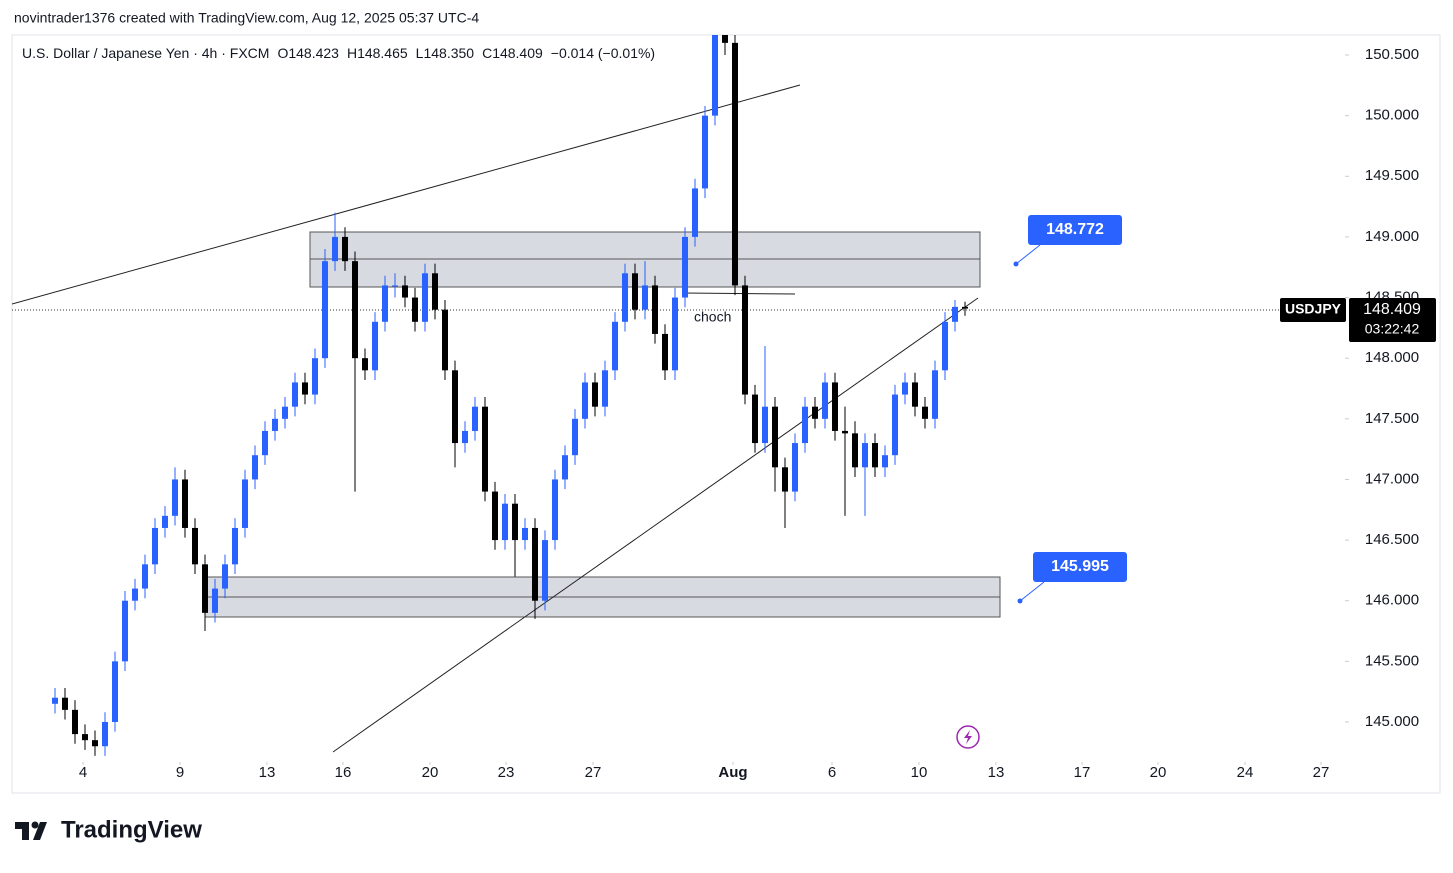 Image resolution: width=1453 pixels, height=873 pixels. I want to click on x-tick-label: 20, so click(1158, 772).